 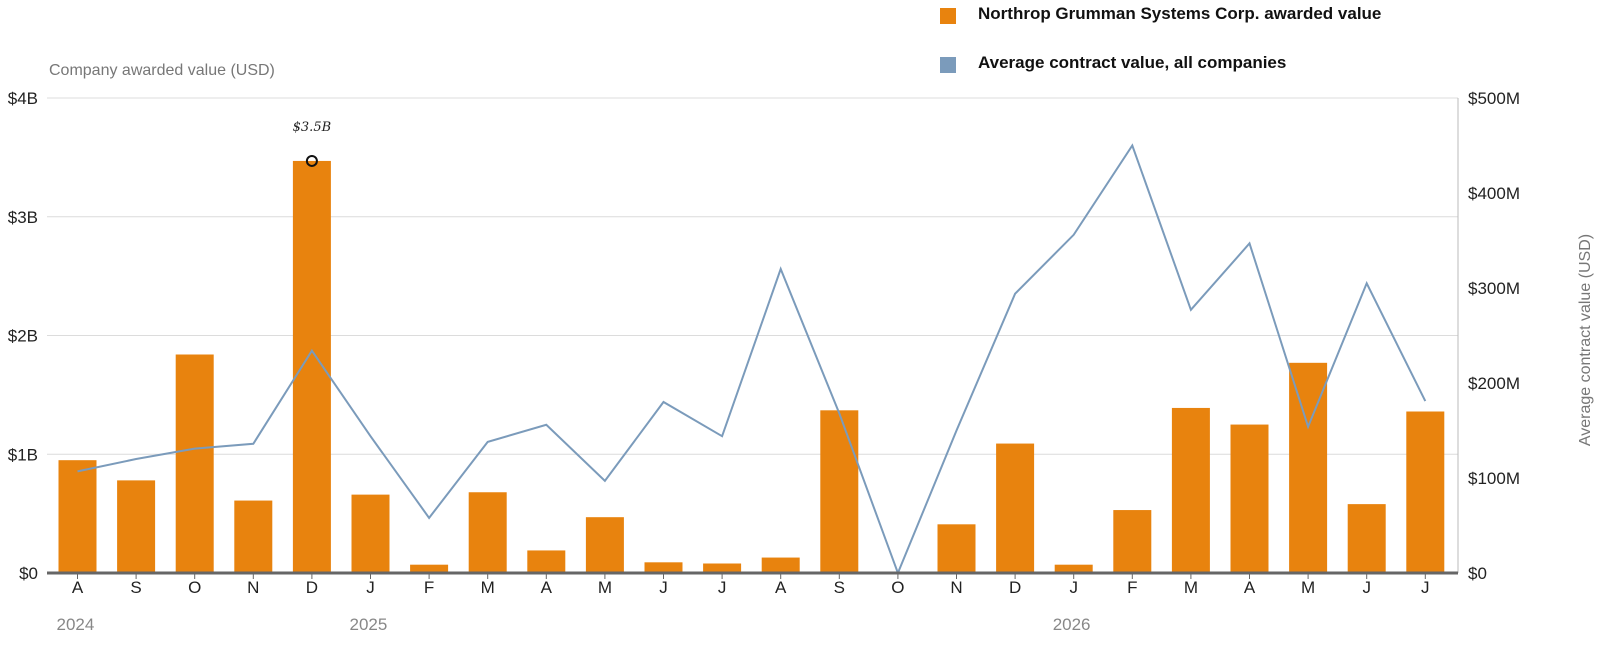 I want to click on year-label: 2024, so click(x=76, y=624).